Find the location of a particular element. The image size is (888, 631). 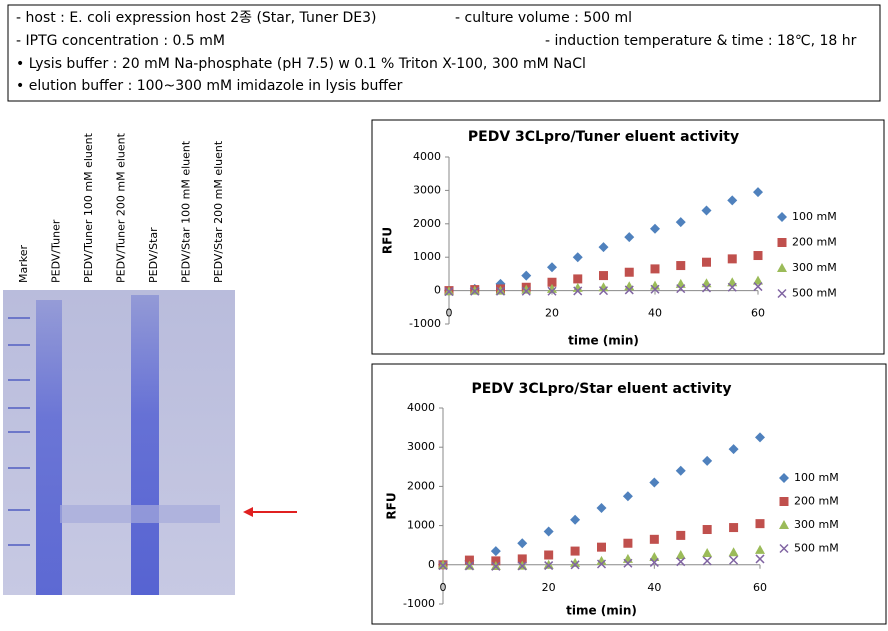

lane-label: PEDV/Tuner 100 mM eluent is located at coordinates (88, 207).